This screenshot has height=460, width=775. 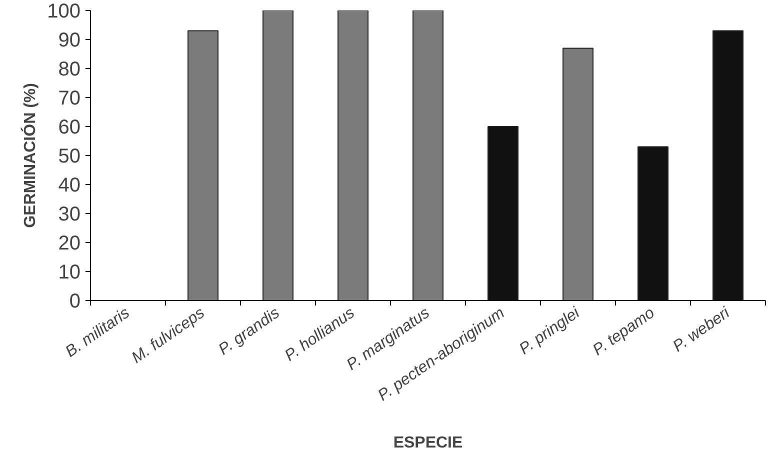 What do you see at coordinates (69, 41) in the screenshot?
I see `y-tick-label: 90` at bounding box center [69, 41].